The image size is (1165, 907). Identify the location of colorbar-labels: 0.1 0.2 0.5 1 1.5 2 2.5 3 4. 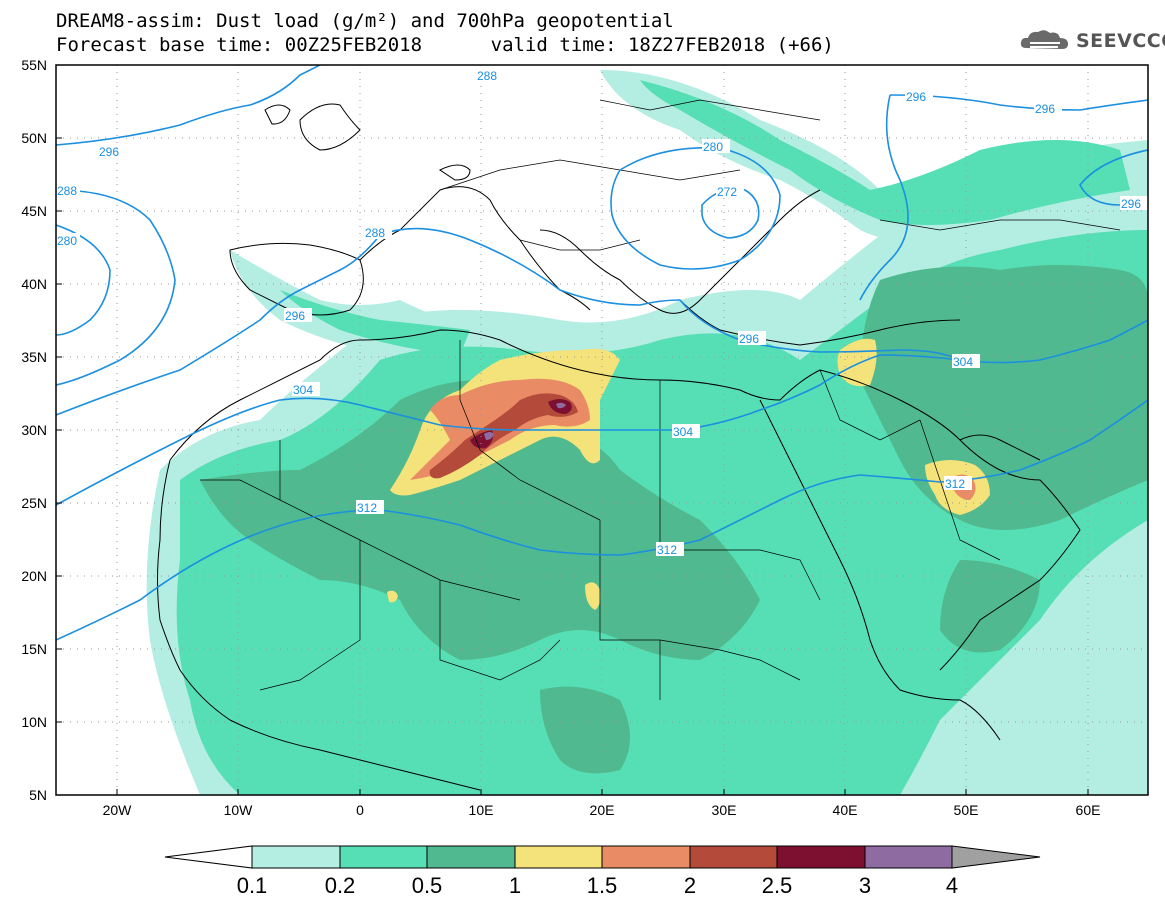
(597, 885).